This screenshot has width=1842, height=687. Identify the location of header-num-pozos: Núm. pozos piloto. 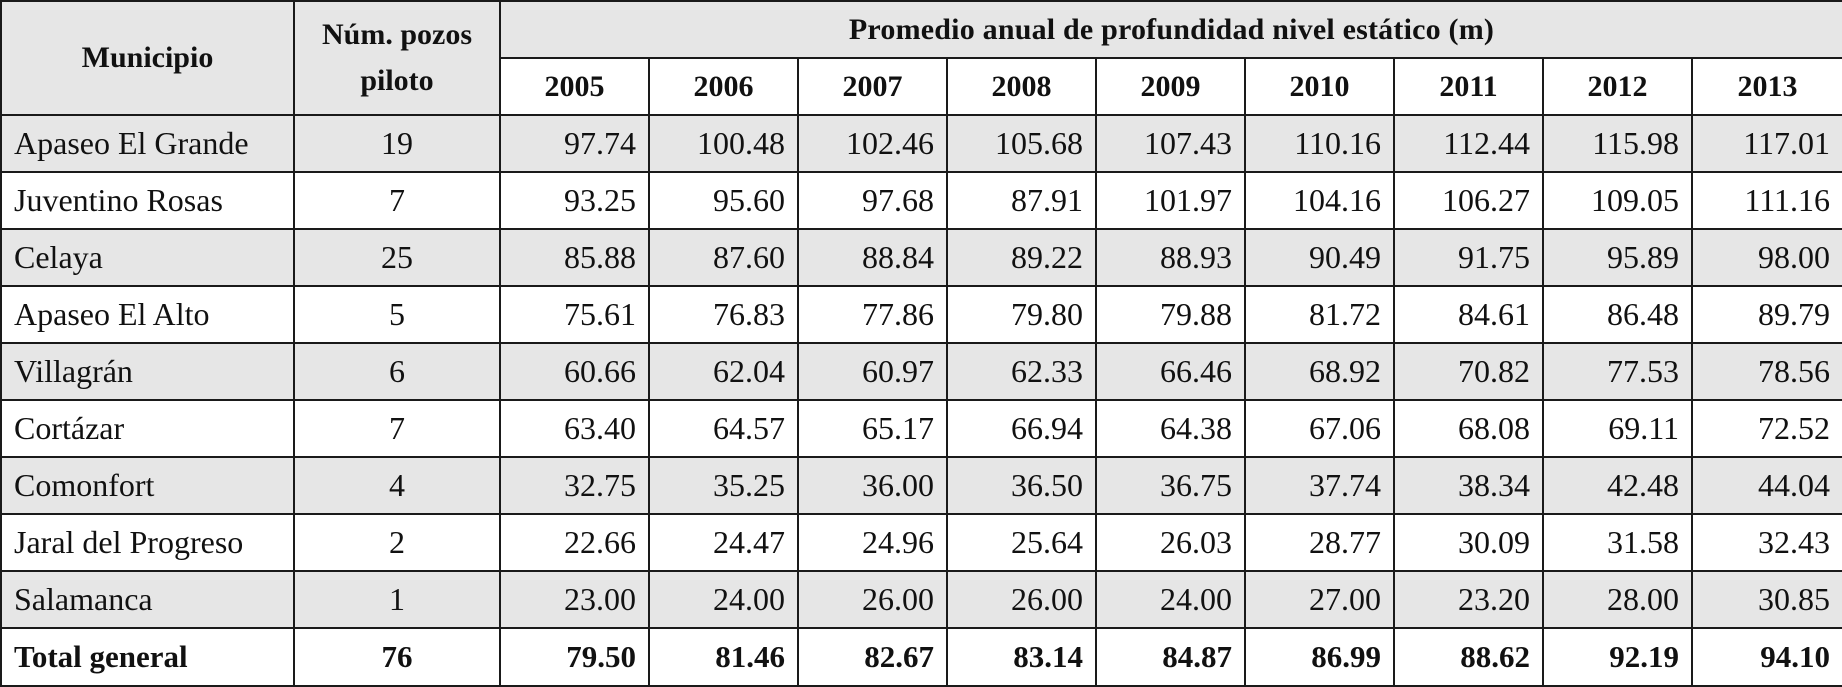
(397, 58).